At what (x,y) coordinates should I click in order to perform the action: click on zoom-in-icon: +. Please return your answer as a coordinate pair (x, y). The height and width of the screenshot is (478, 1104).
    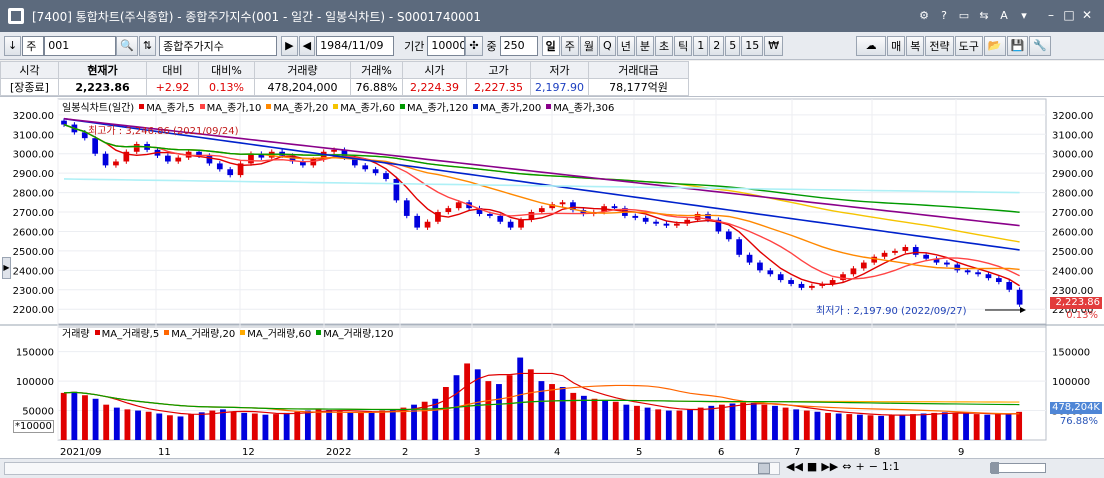
    Looking at the image, I should click on (860, 466).